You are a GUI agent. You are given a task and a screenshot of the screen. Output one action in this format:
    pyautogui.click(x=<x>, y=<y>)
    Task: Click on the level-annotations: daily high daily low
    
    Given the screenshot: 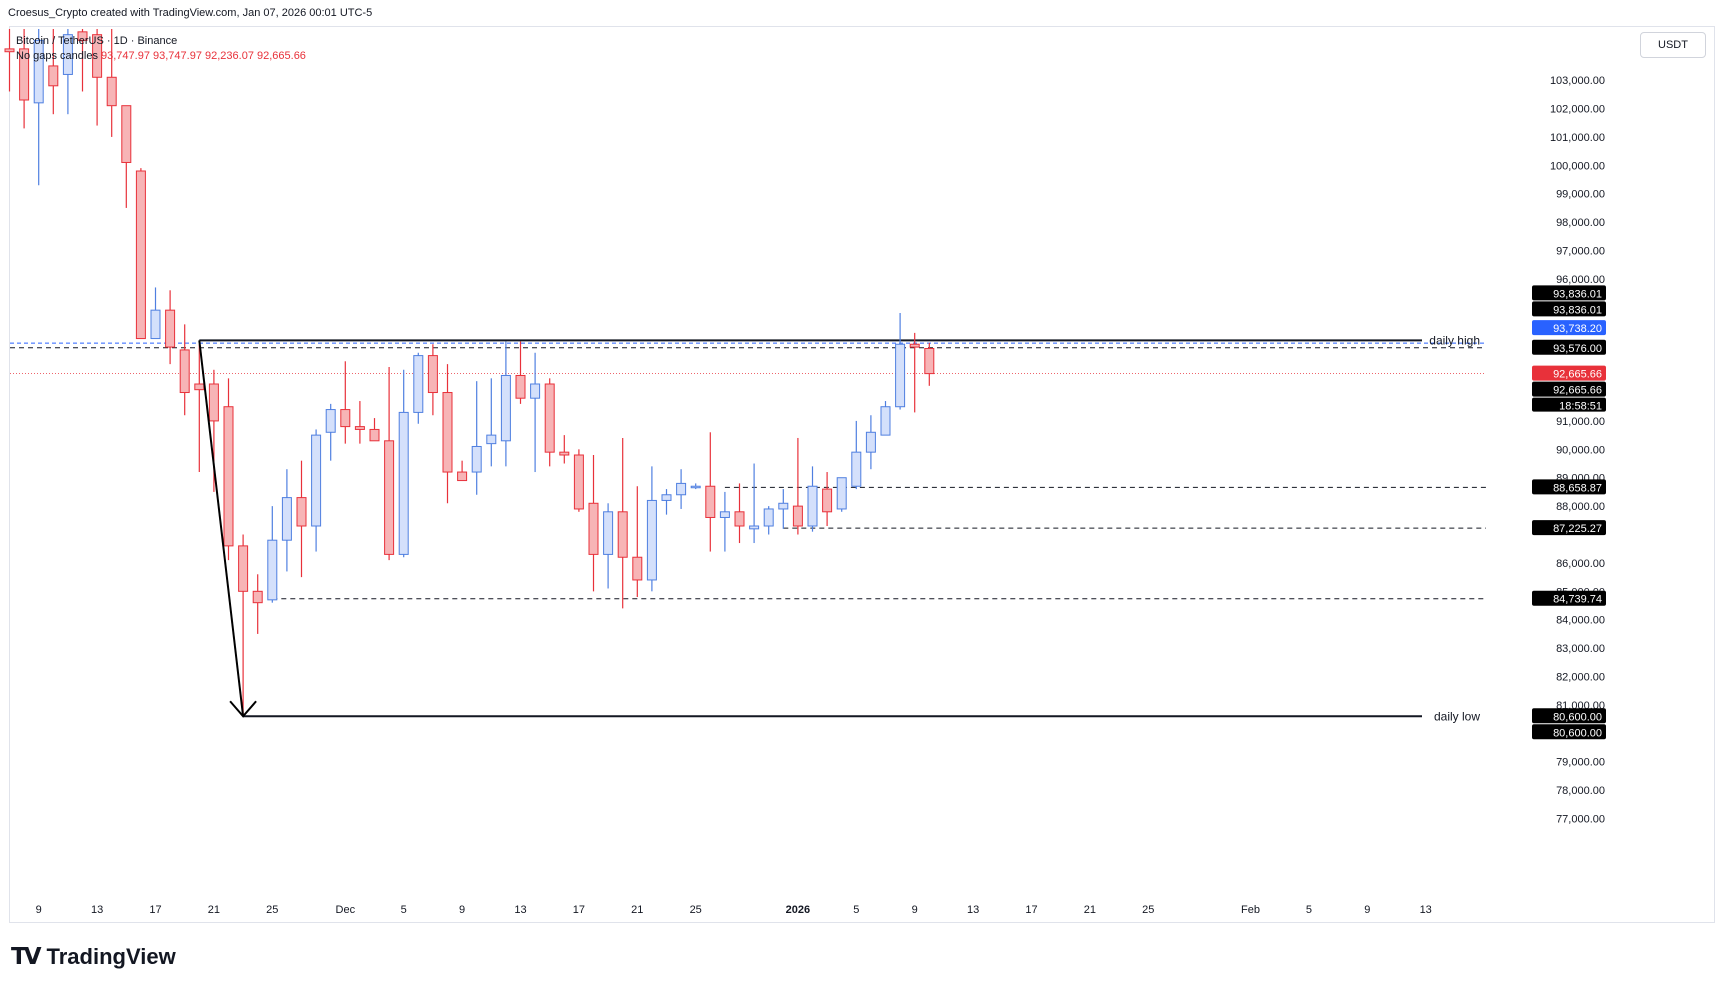 What is the action you would take?
    pyautogui.click(x=1454, y=528)
    